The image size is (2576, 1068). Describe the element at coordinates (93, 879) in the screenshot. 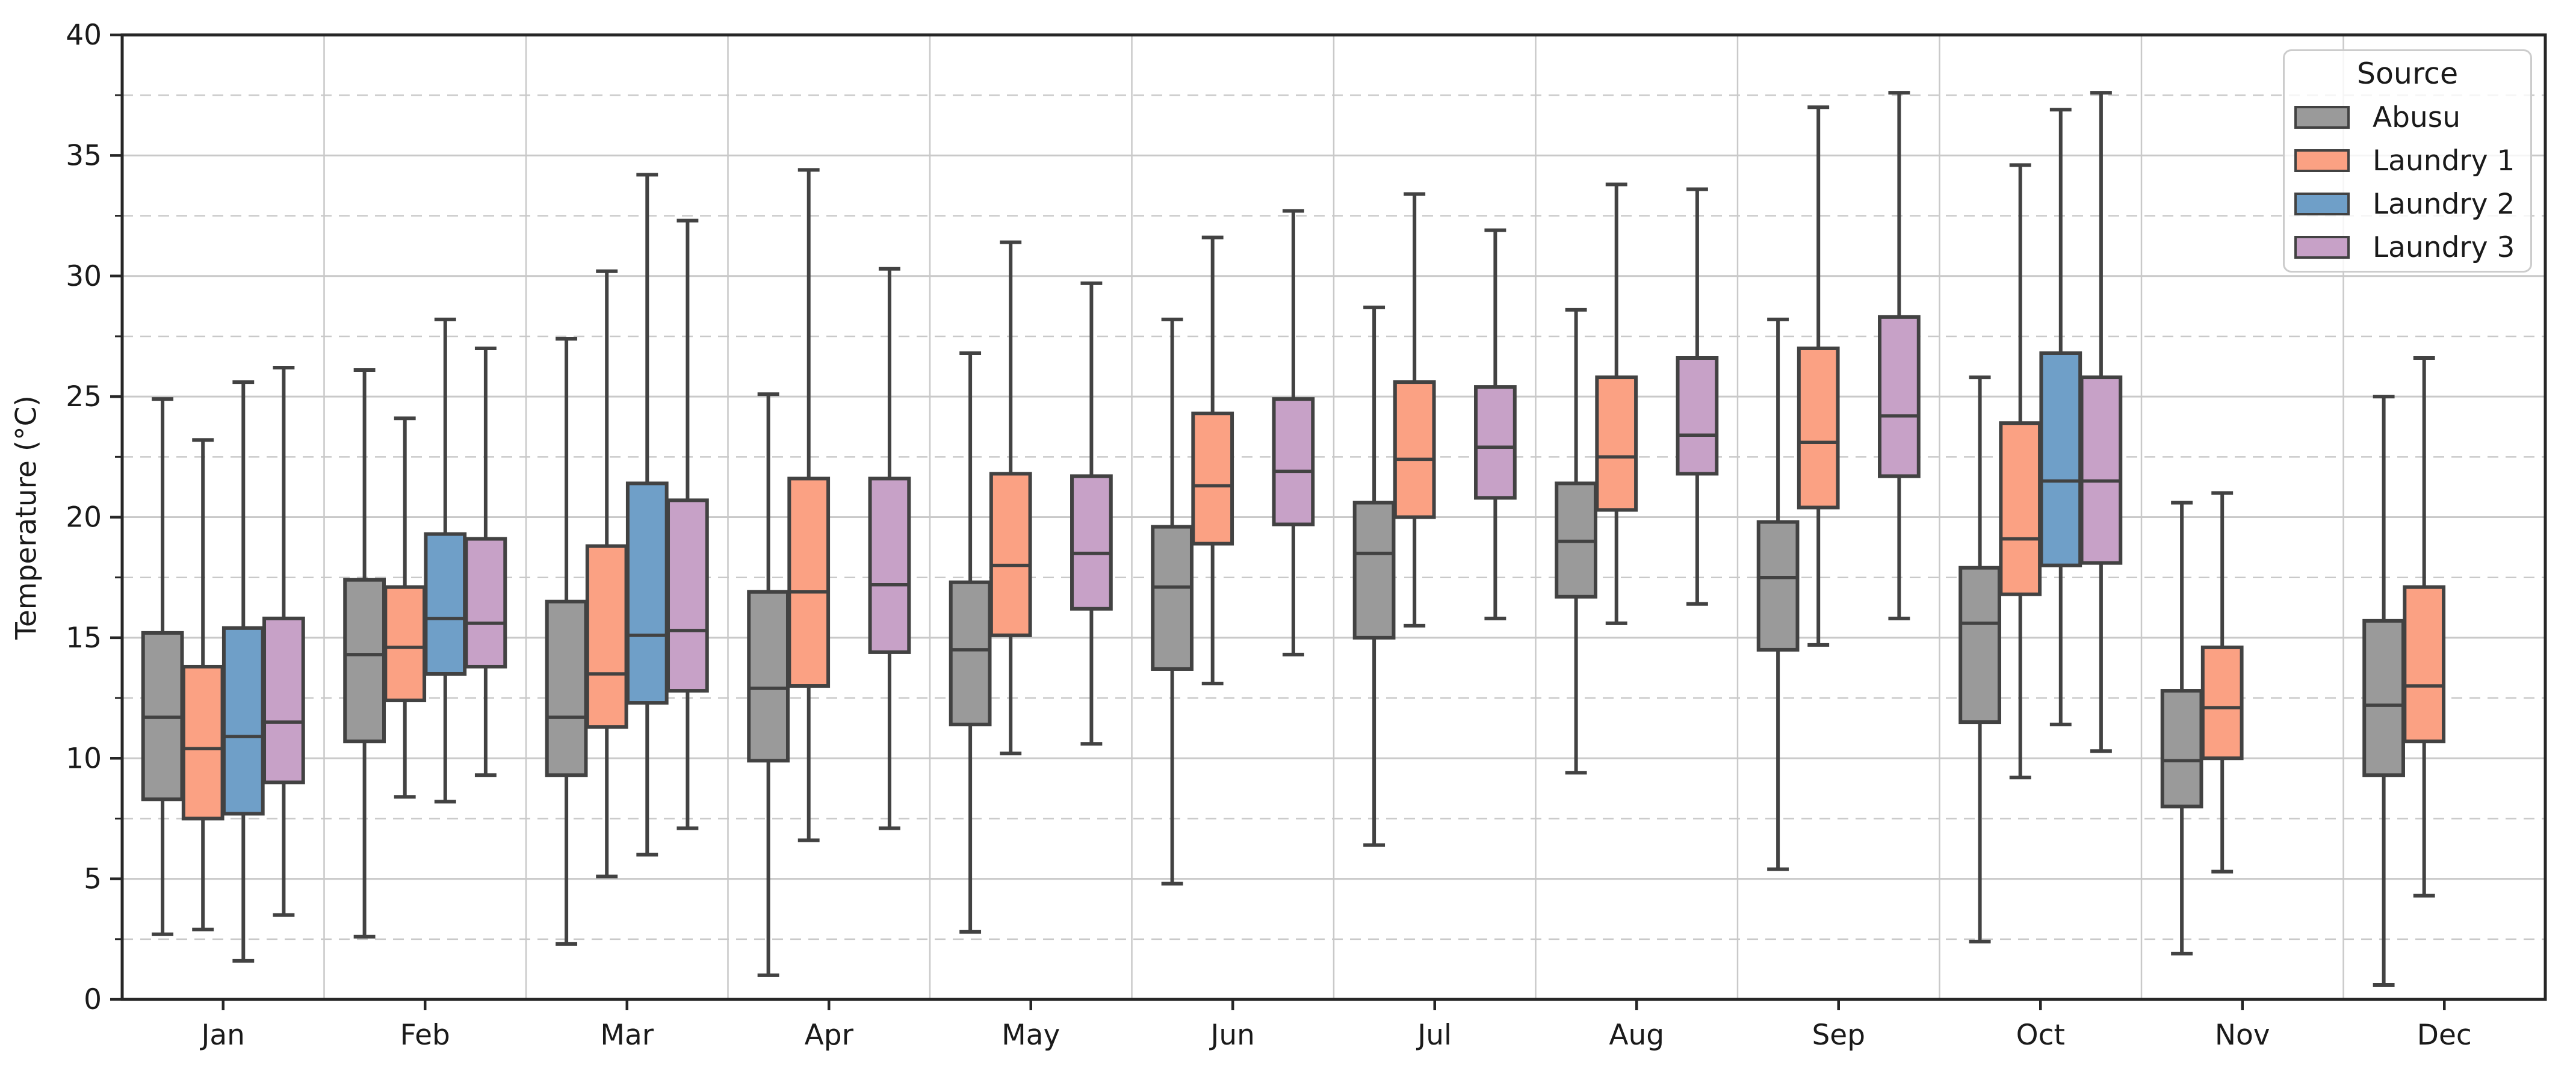

I see `y-tick-label-5: 5` at that location.